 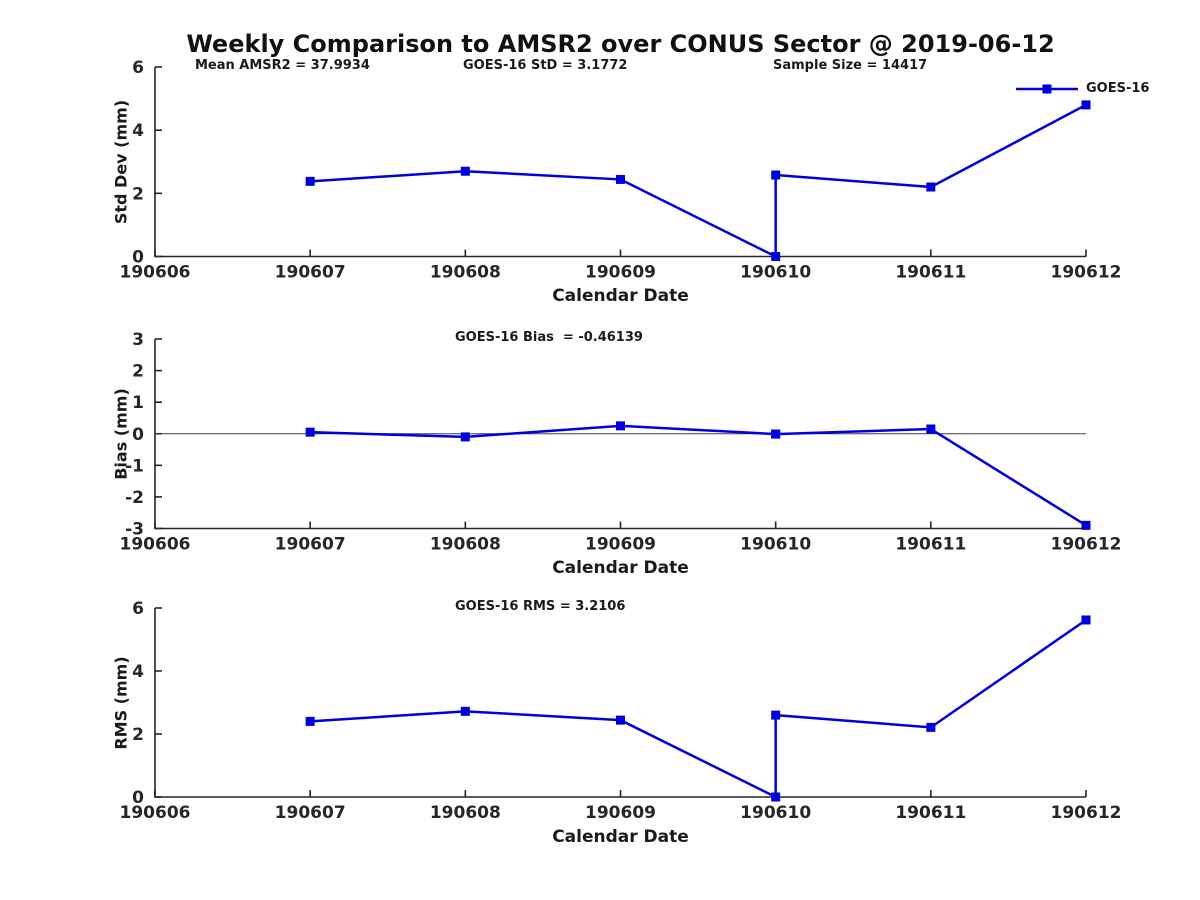 What do you see at coordinates (850, 65) in the screenshot?
I see `annotation-sample-size: Sample Size = 14417` at bounding box center [850, 65].